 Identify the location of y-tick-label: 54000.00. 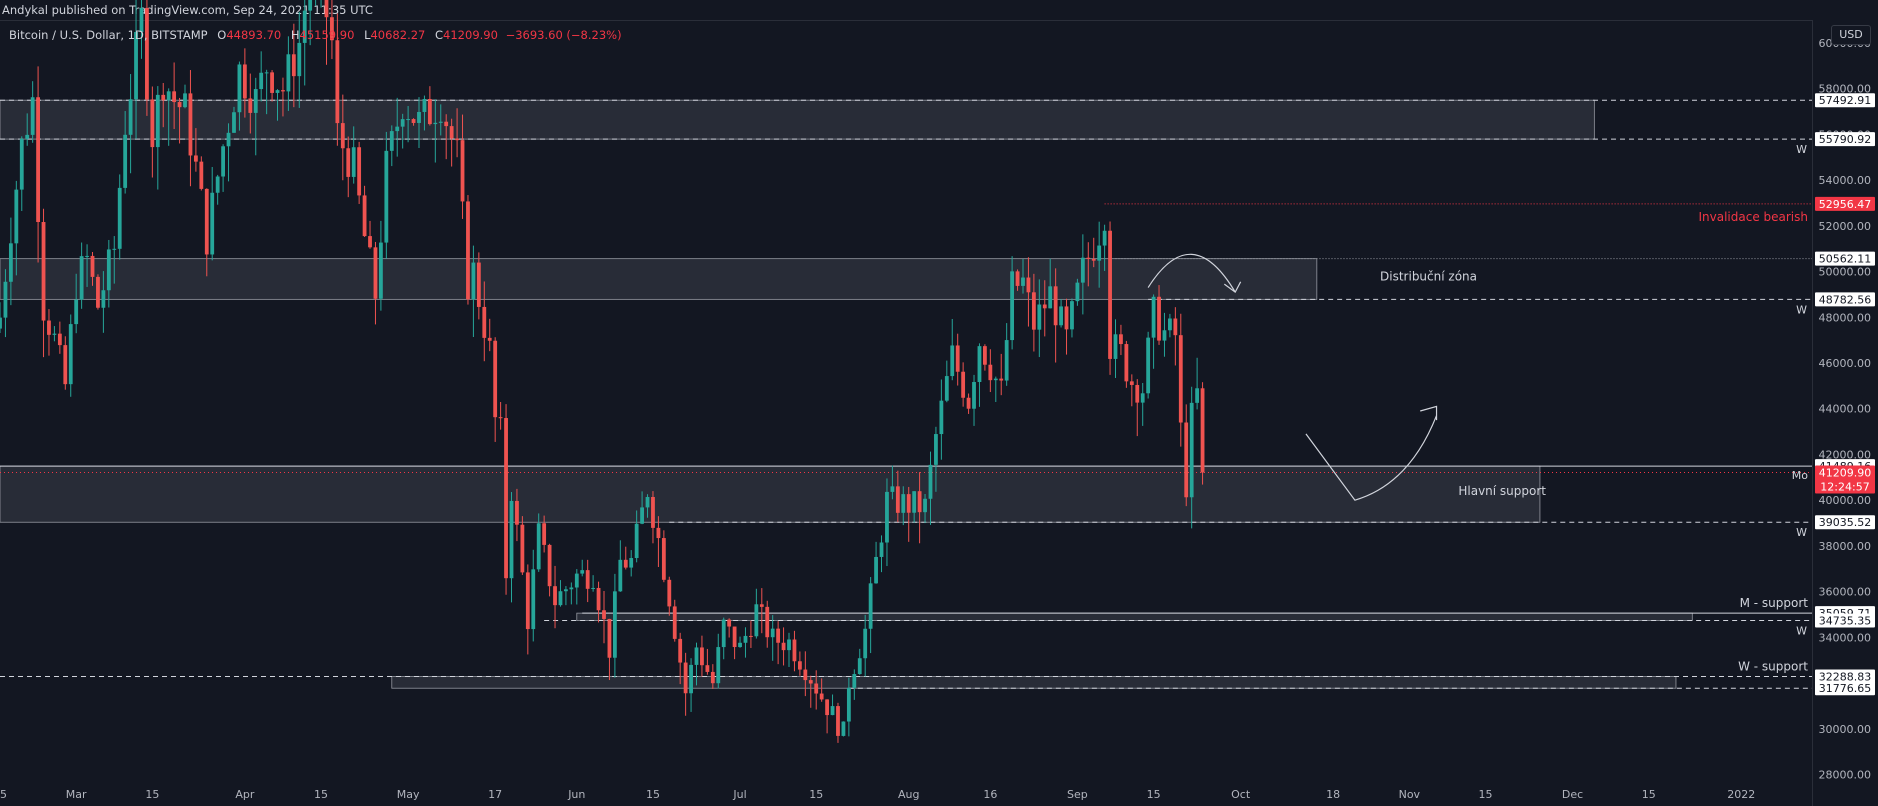
(1845, 180).